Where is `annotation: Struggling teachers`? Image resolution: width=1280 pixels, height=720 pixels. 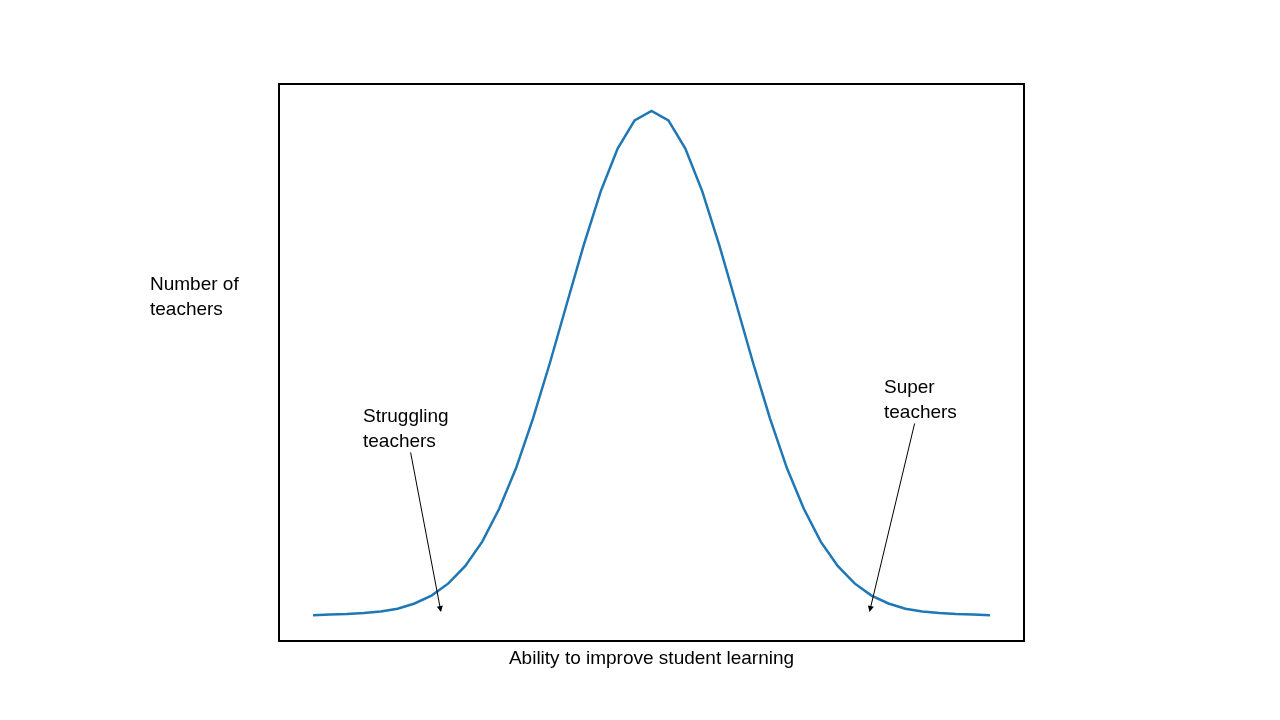 annotation: Struggling teachers is located at coordinates (406, 428).